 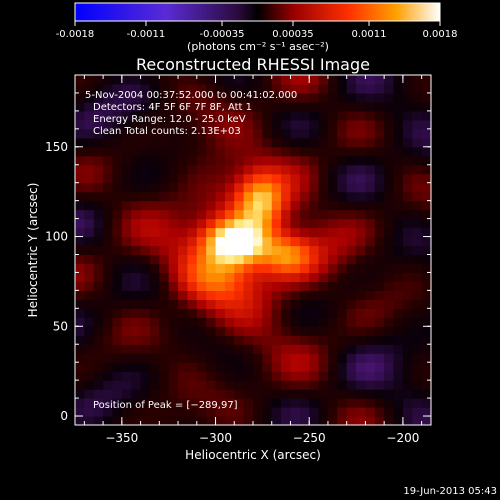 I want to click on colorbar-tick-label: -0.0018, so click(x=75, y=34).